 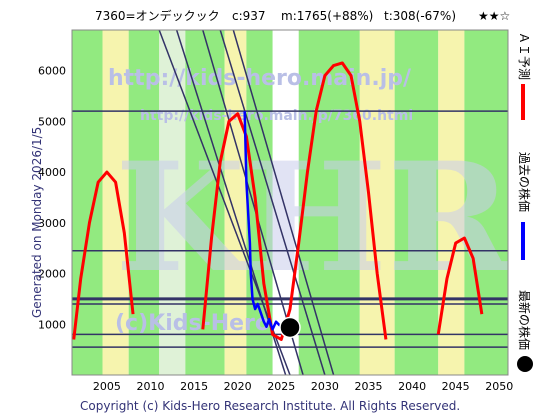 What do you see at coordinates (412, 386) in the screenshot?
I see `x-tick-label: 2040` at bounding box center [412, 386].